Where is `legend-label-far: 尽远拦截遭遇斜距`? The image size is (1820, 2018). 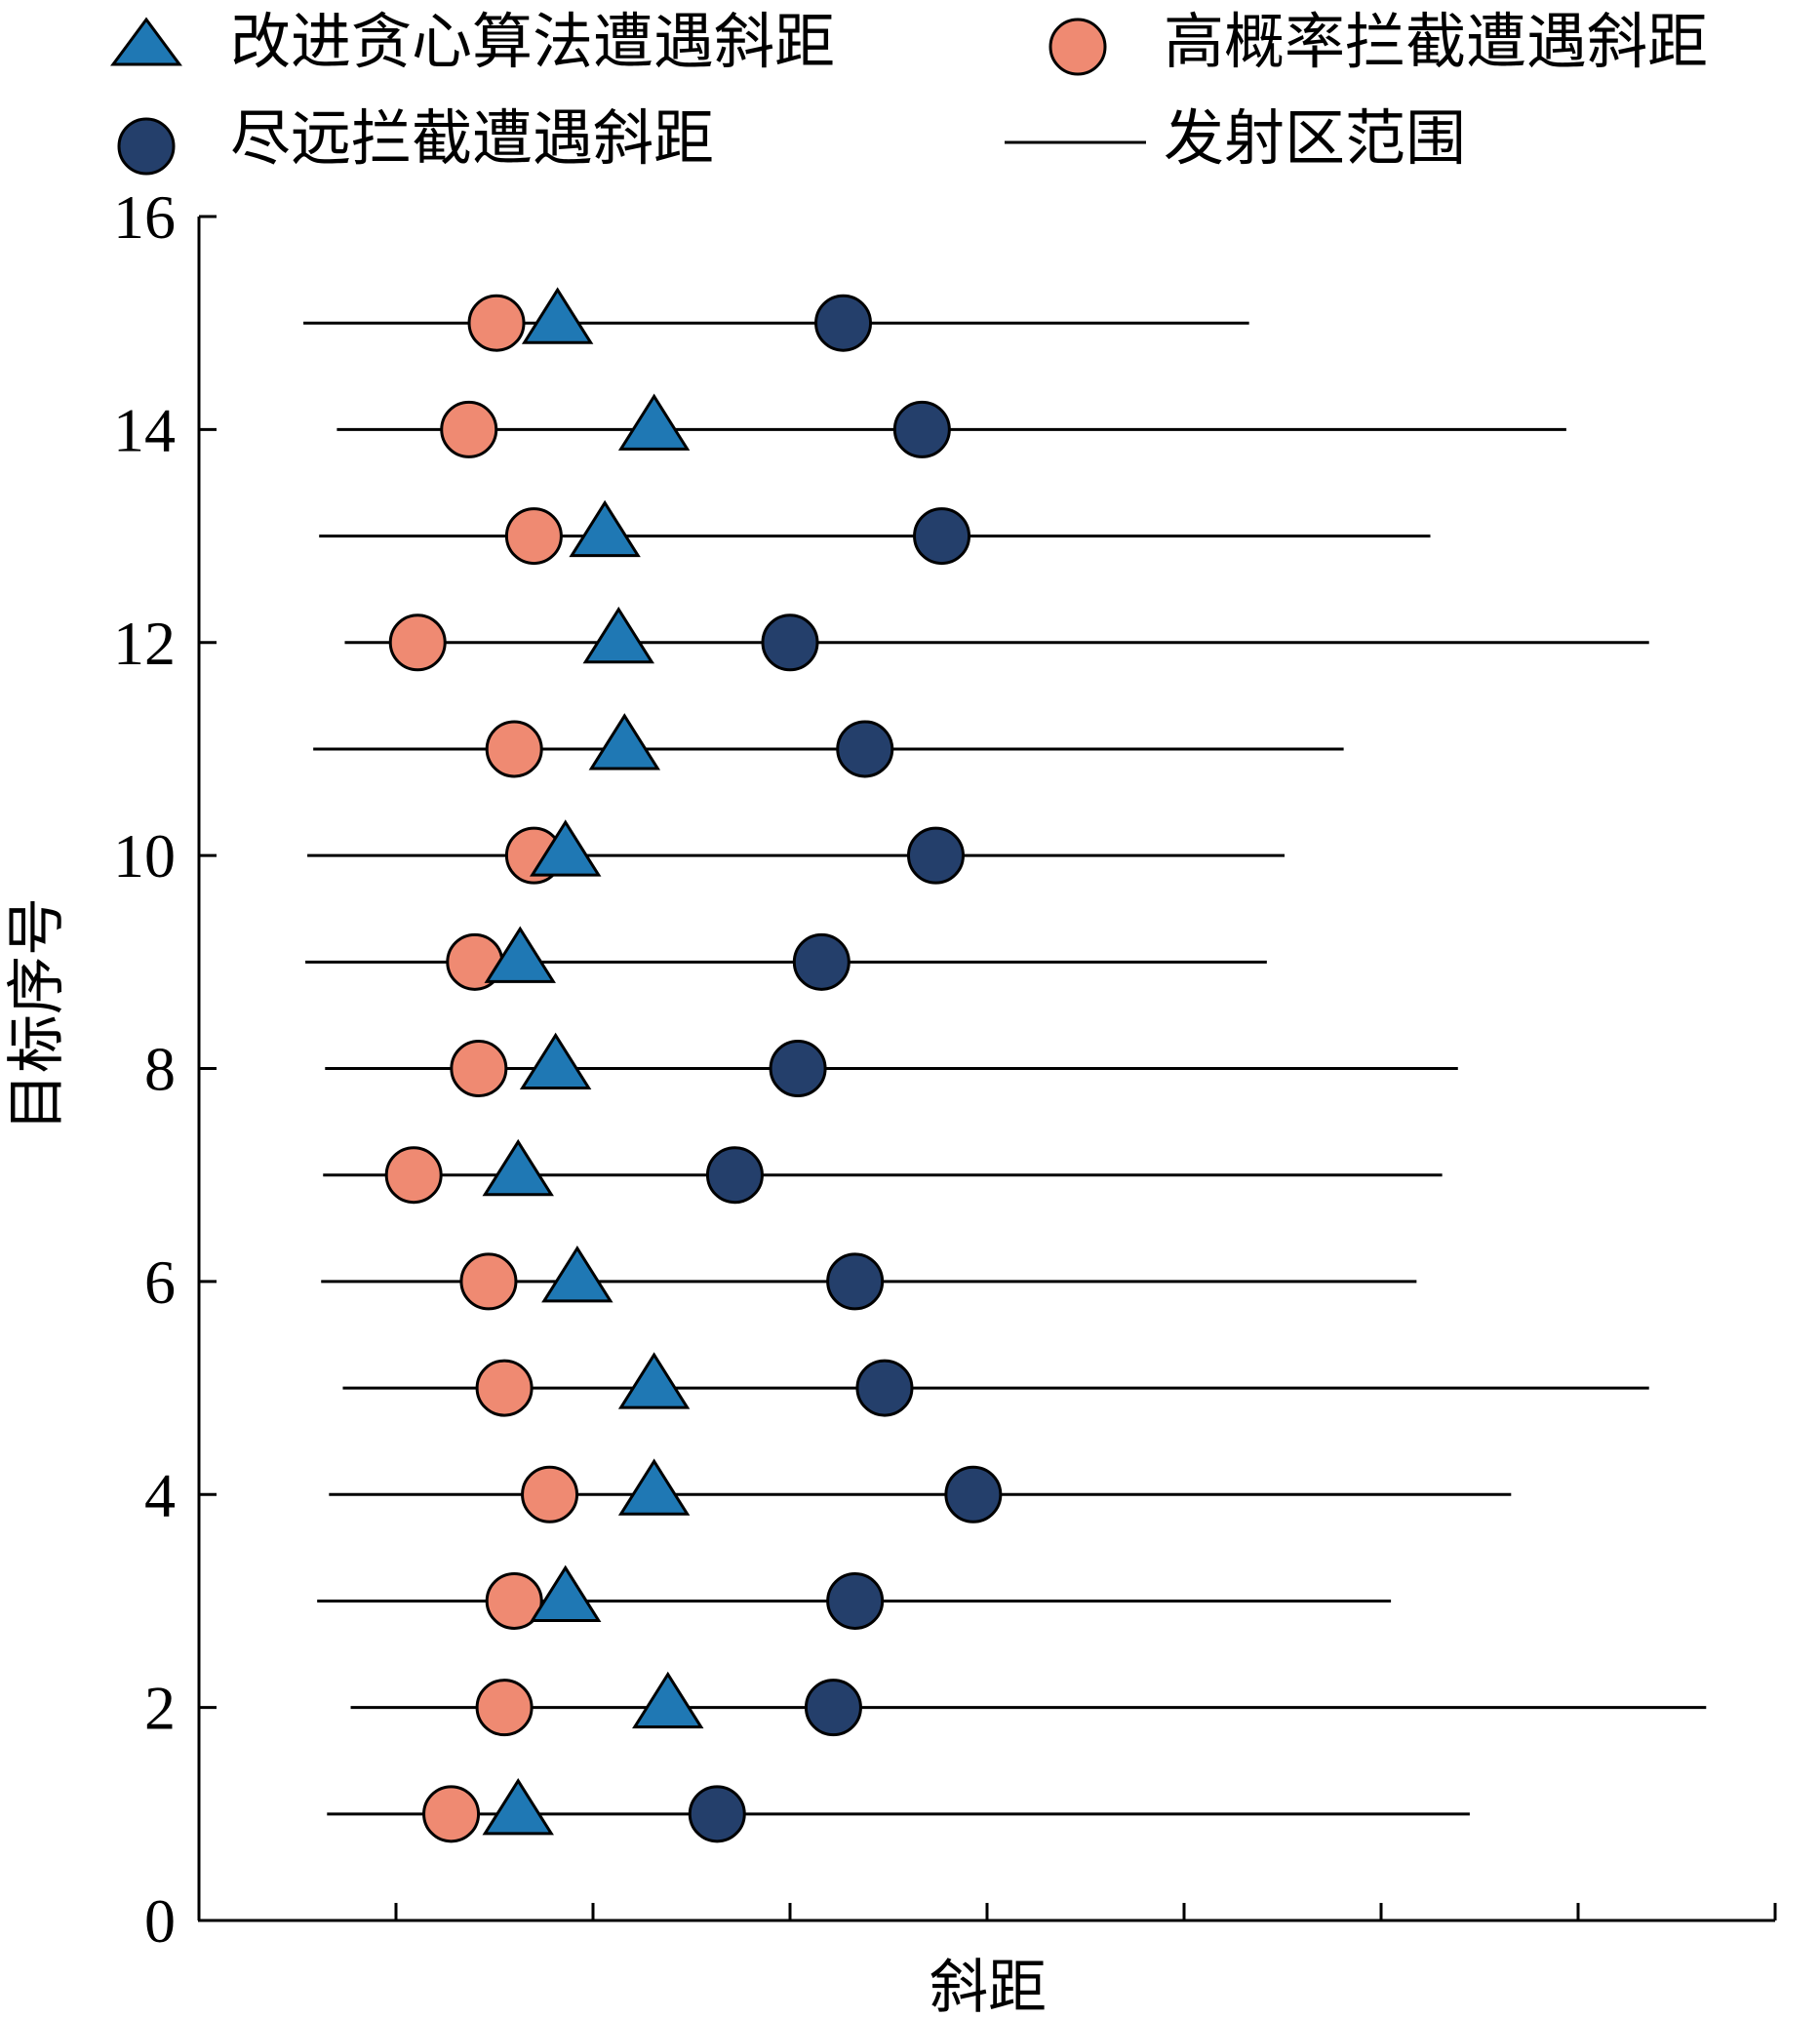
legend-label-far: 尽远拦截遭遇斜距 is located at coordinates (472, 138).